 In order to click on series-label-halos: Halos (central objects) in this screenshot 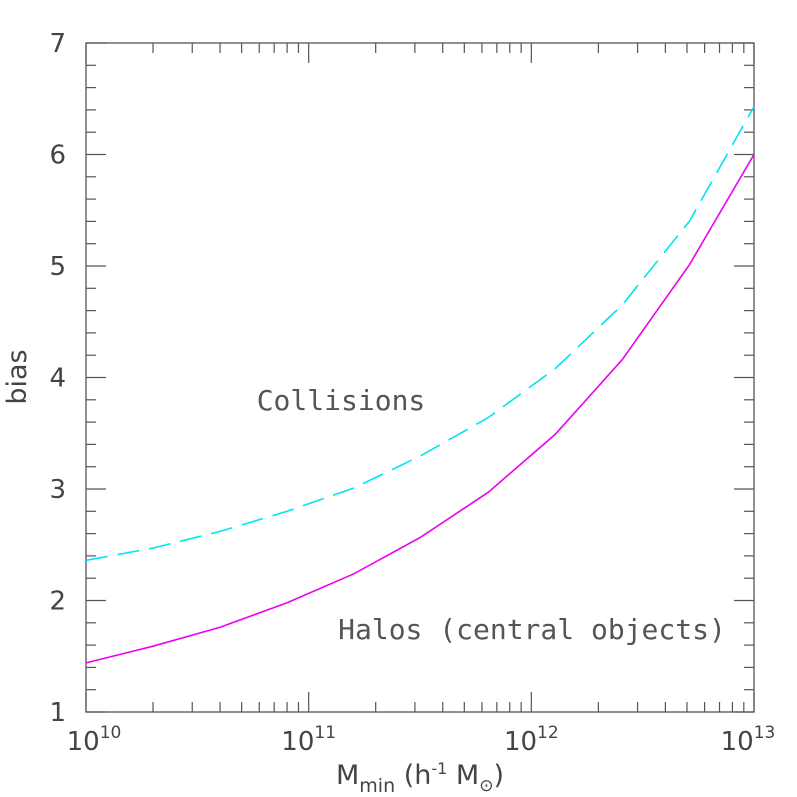, I will do `click(532, 629)`.